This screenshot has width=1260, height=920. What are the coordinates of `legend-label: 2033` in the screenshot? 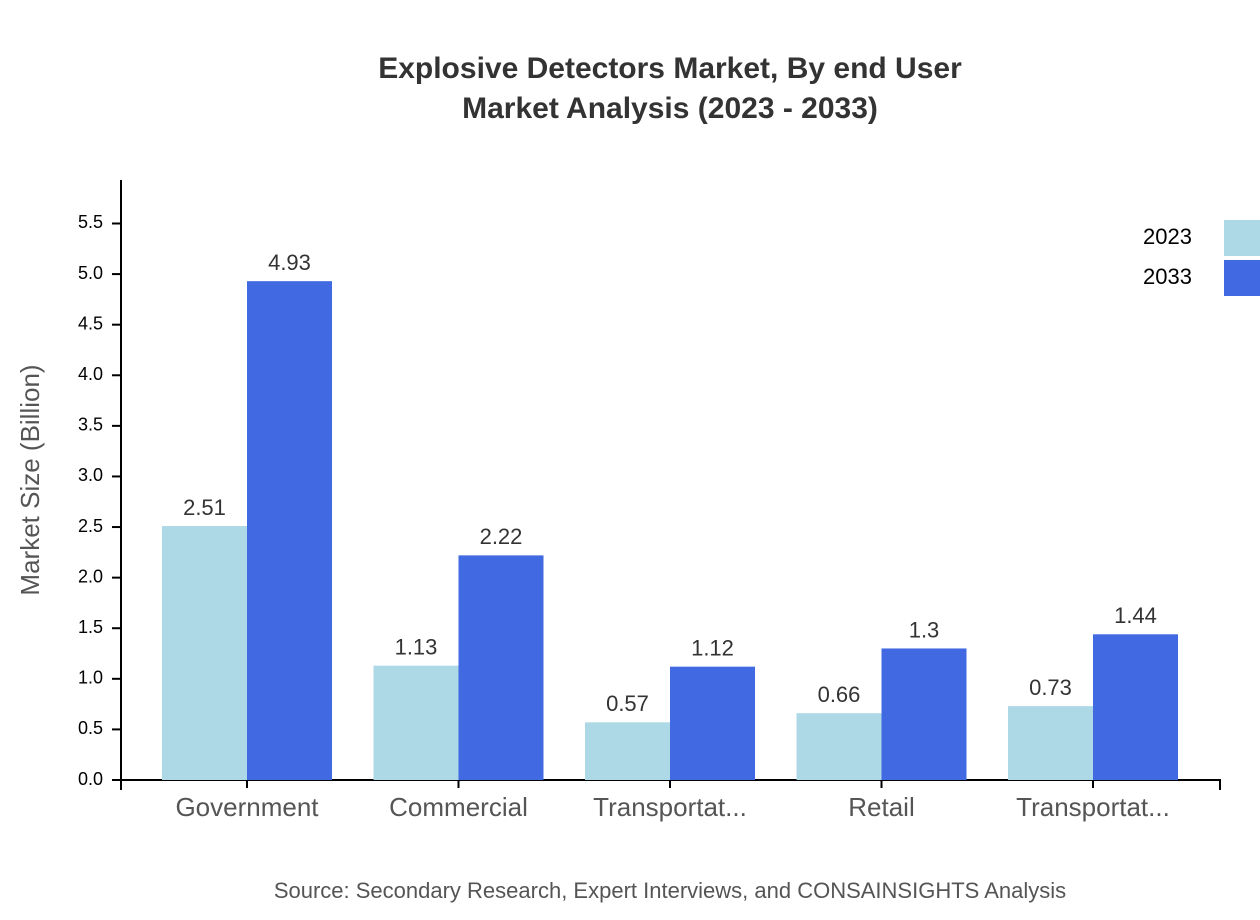 It's located at (1167, 276).